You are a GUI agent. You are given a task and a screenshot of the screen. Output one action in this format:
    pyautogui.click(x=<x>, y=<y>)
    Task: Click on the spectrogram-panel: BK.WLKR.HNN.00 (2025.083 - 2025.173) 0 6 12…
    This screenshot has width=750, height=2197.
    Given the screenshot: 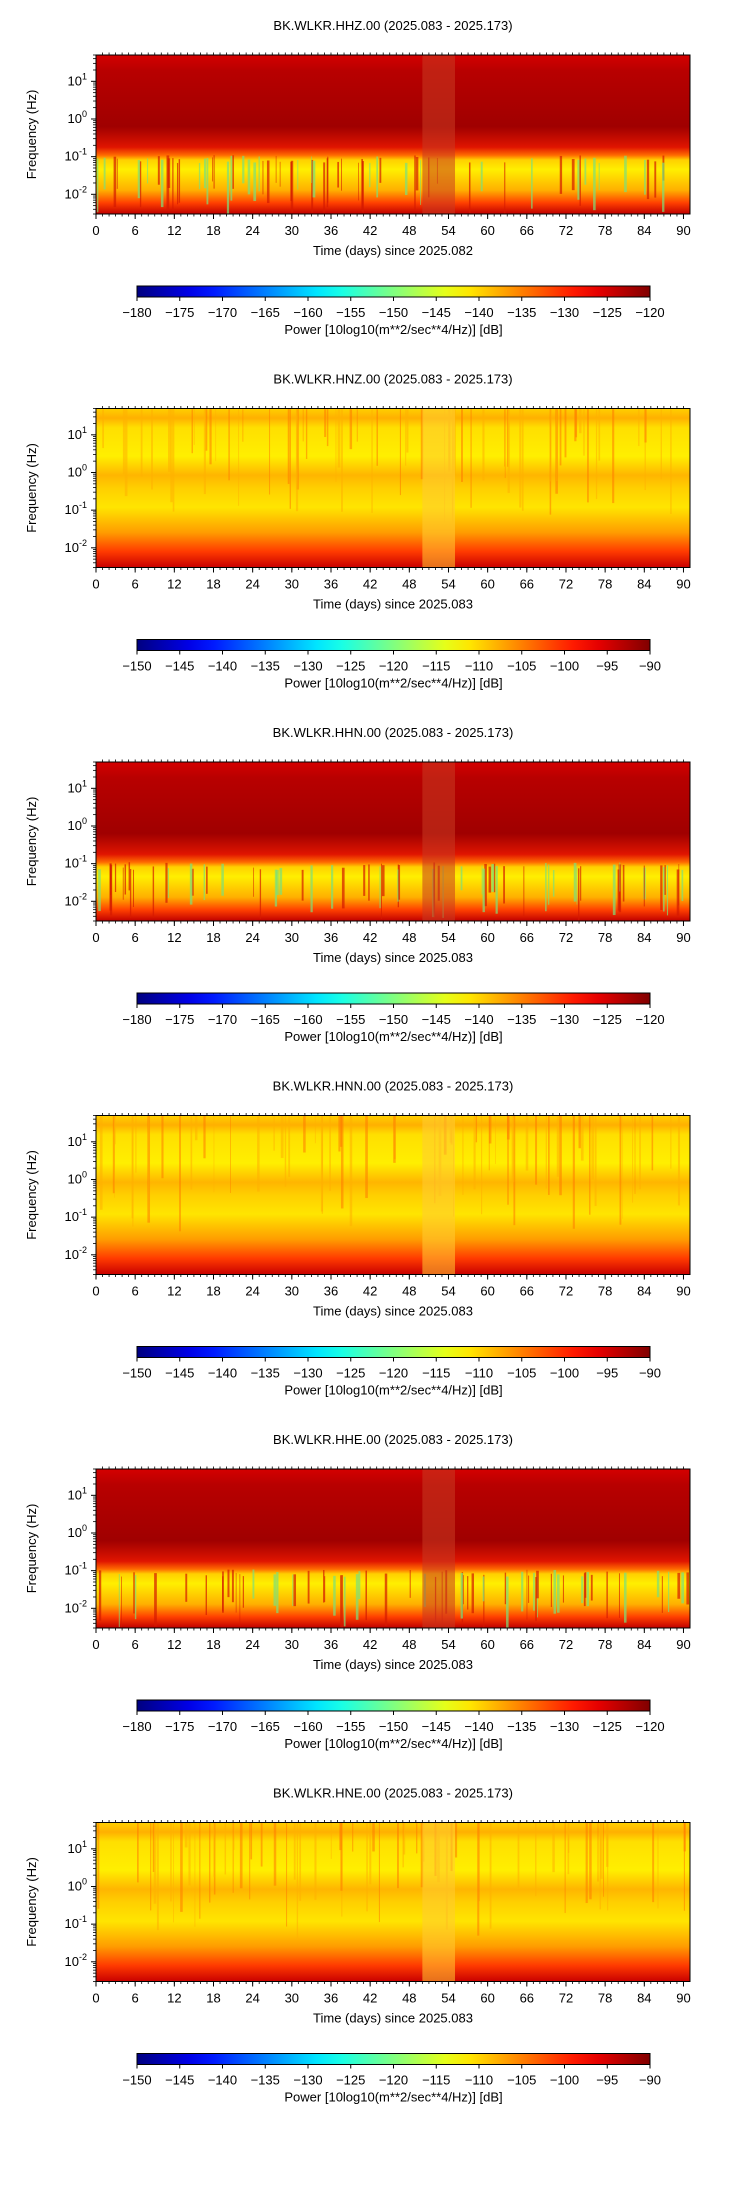 What is the action you would take?
    pyautogui.click(x=357, y=1238)
    